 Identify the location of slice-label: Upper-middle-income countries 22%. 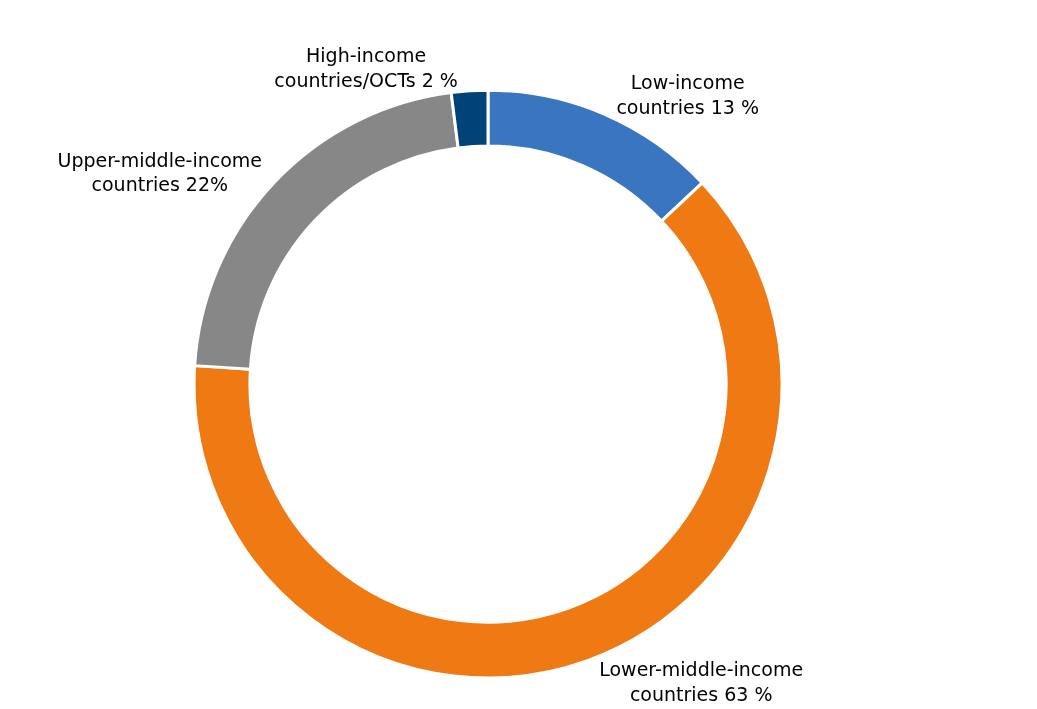
(160, 172).